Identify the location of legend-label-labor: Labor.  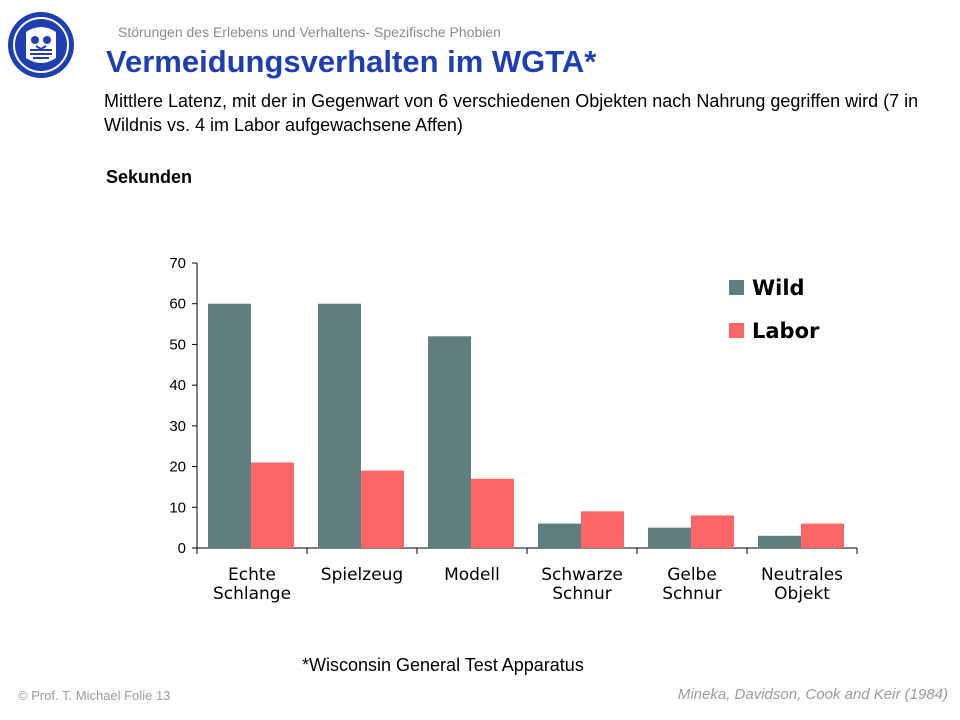
(786, 331).